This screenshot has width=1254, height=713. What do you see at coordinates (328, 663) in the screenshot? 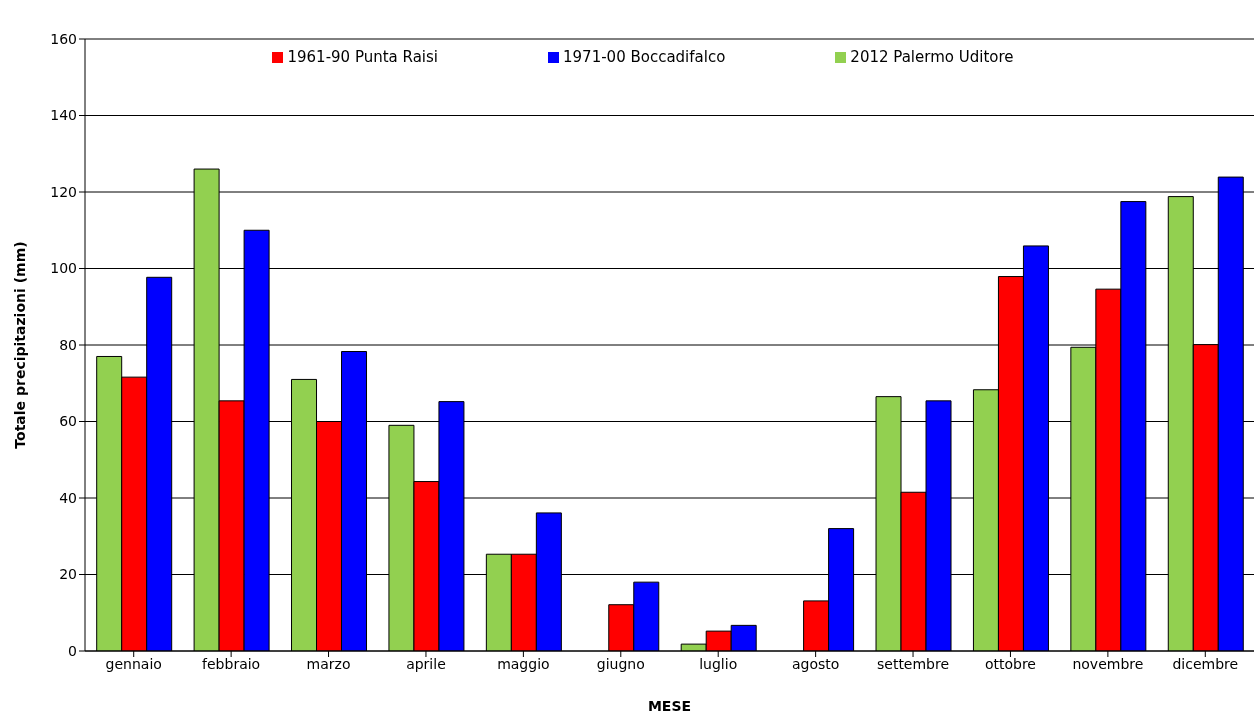
I see `x-tick-label: marzo` at bounding box center [328, 663].